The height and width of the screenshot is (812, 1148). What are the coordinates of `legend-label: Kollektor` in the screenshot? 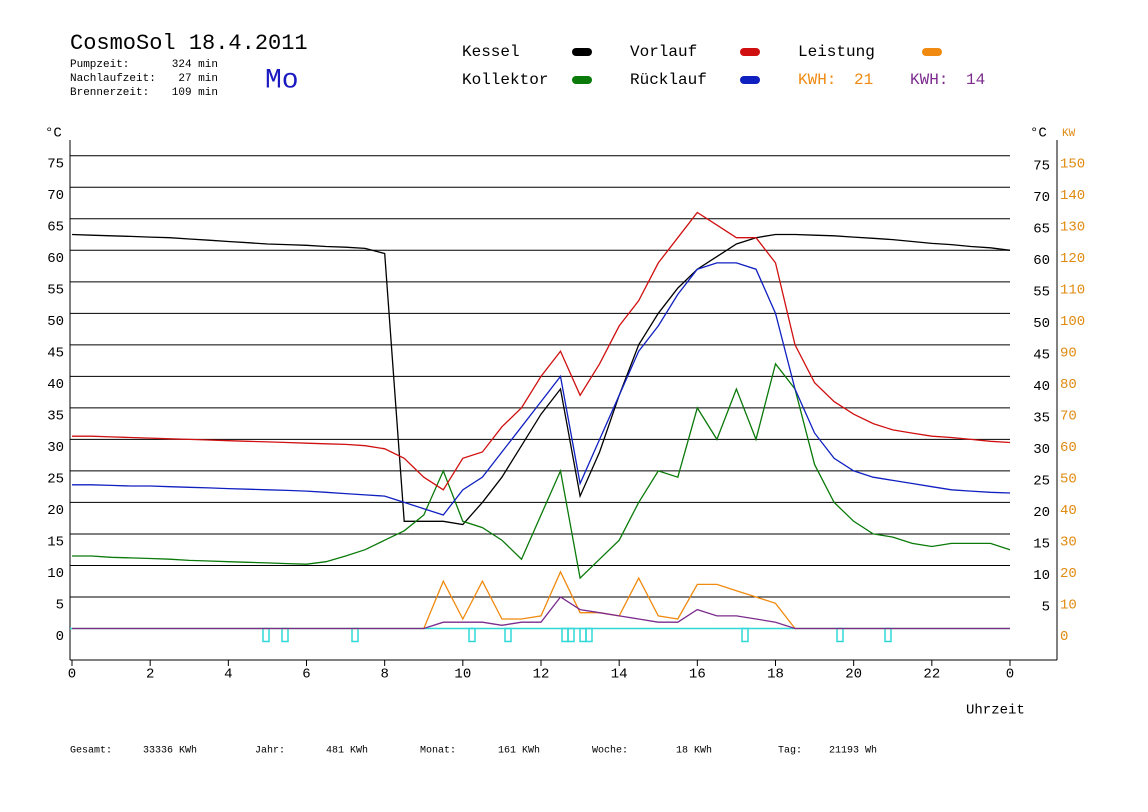 It's located at (505, 80).